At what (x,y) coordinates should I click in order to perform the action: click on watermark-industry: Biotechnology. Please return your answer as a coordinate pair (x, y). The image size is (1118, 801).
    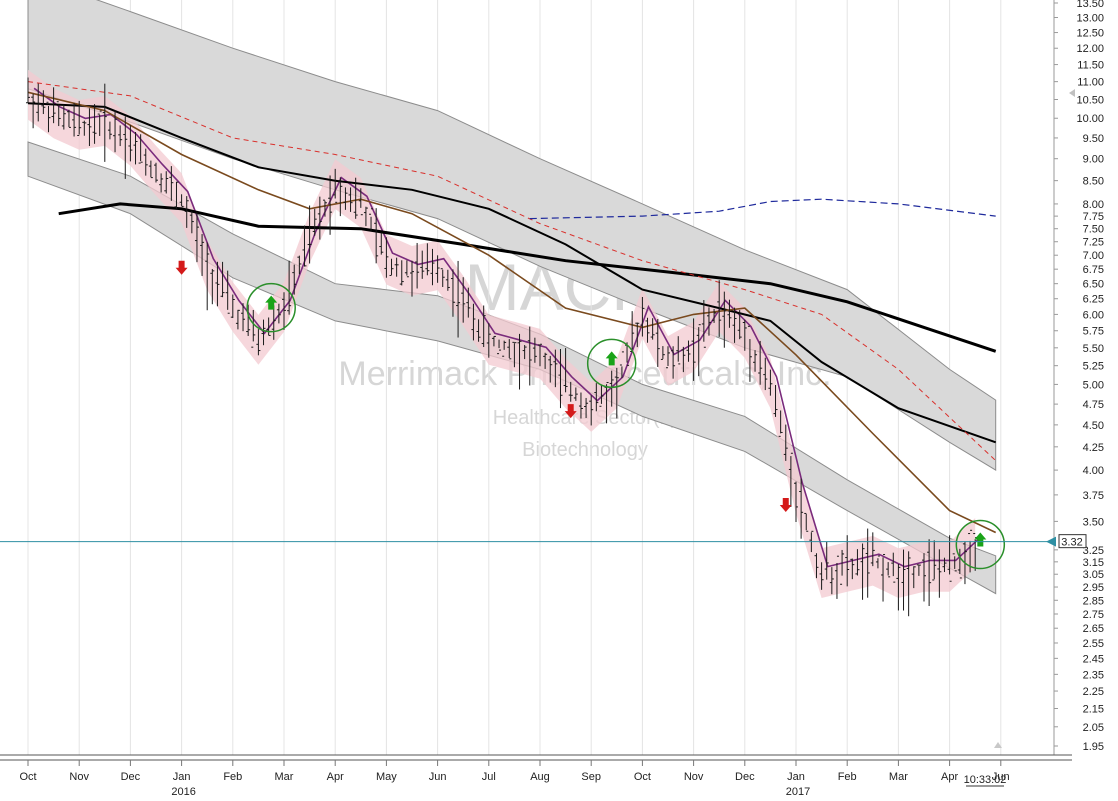
    Looking at the image, I should click on (585, 450).